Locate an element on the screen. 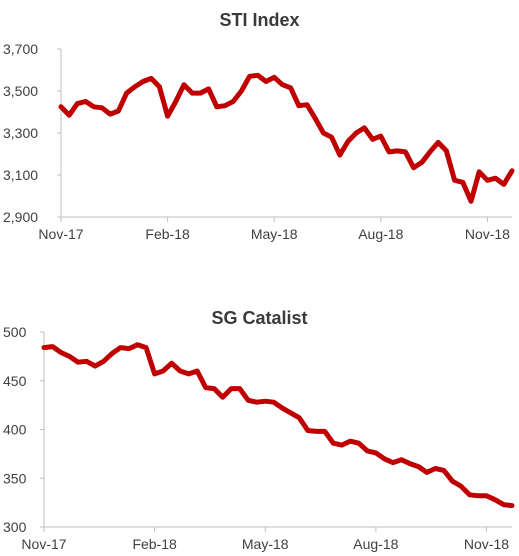 Image resolution: width=519 pixels, height=556 pixels. sti-x-tick-label: Aug-18 is located at coordinates (380, 234).